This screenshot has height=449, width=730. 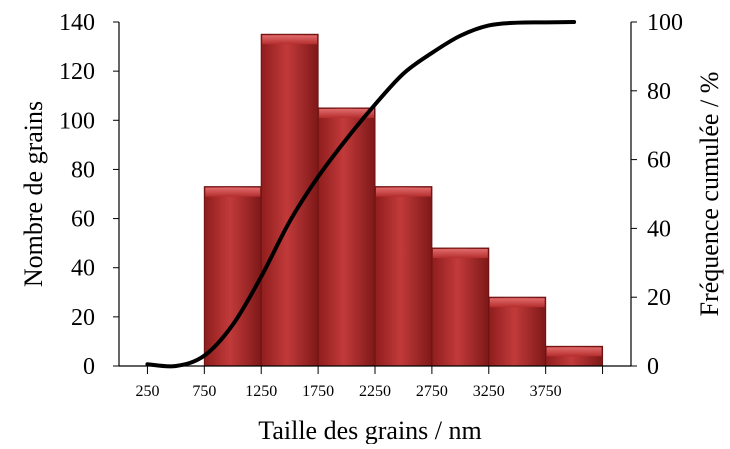 What do you see at coordinates (709, 194) in the screenshot?
I see `y2-axis-title: Fréquence cumulée / %` at bounding box center [709, 194].